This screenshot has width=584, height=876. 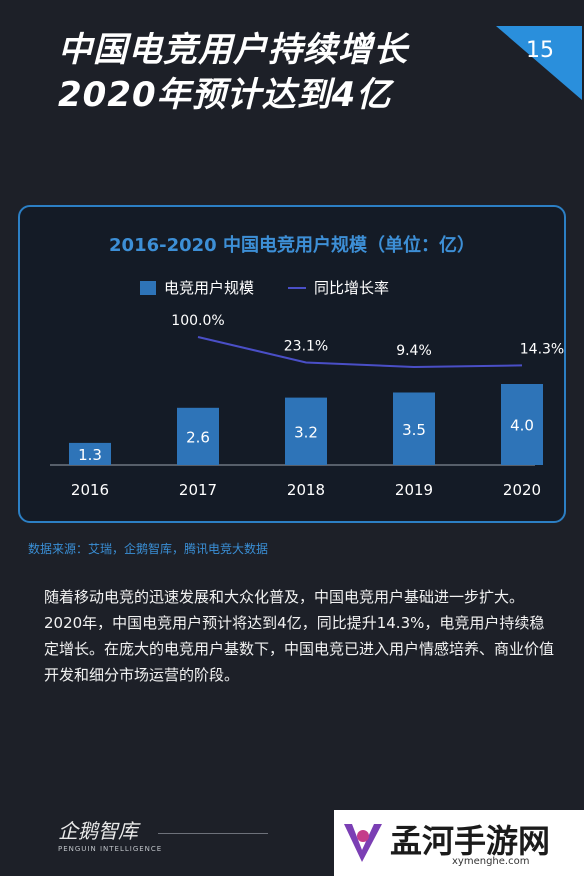 What do you see at coordinates (292, 245) in the screenshot?
I see `chart-title: 2016-2020 中国电竞用户规模（单位：亿）` at bounding box center [292, 245].